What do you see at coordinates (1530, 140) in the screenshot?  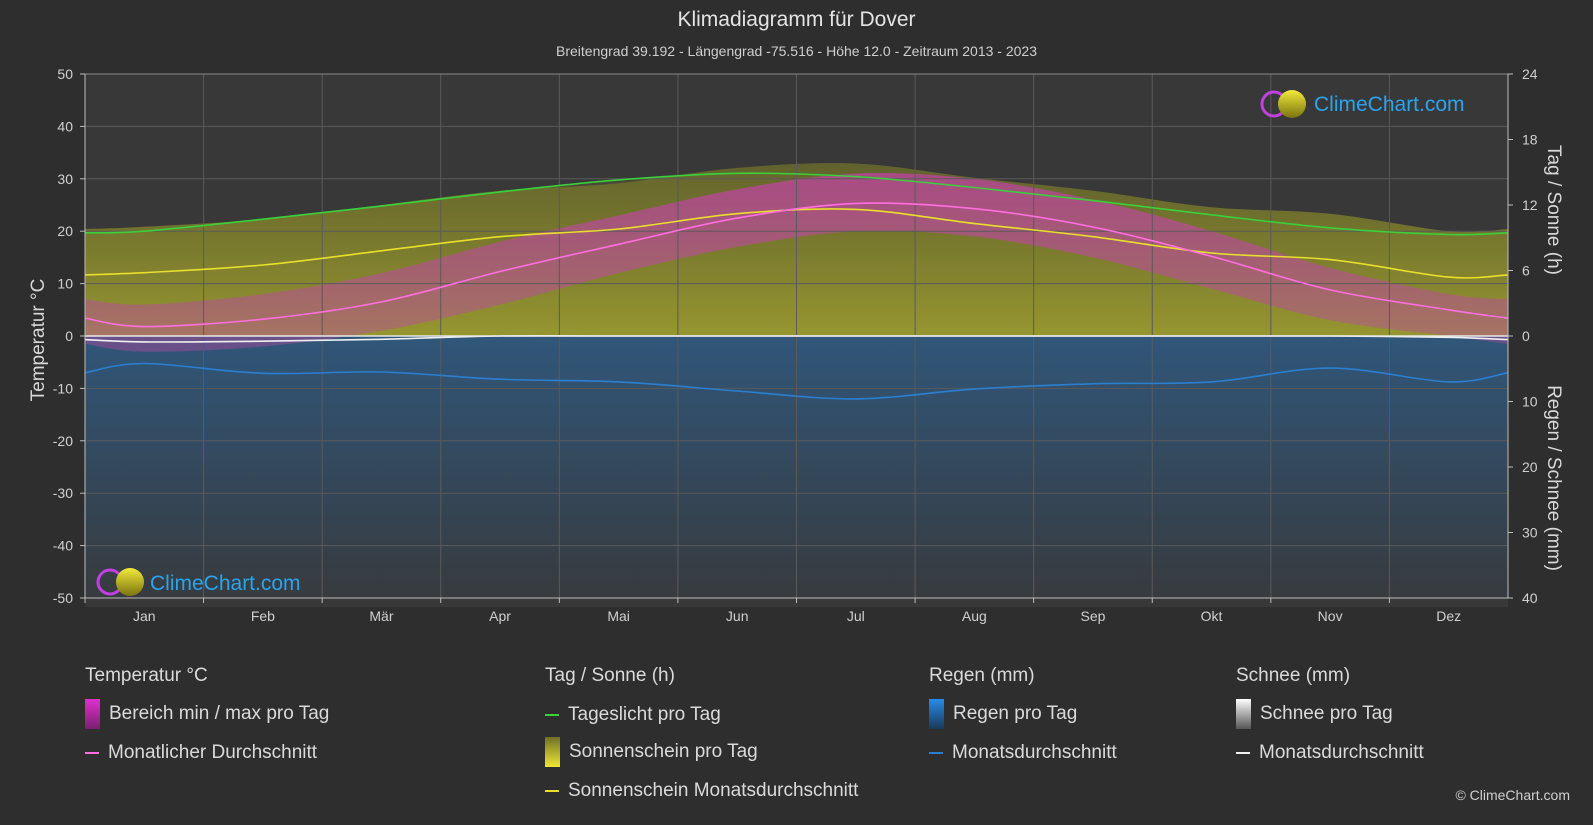 I see `y-right-top-tick-label: 18` at bounding box center [1530, 140].